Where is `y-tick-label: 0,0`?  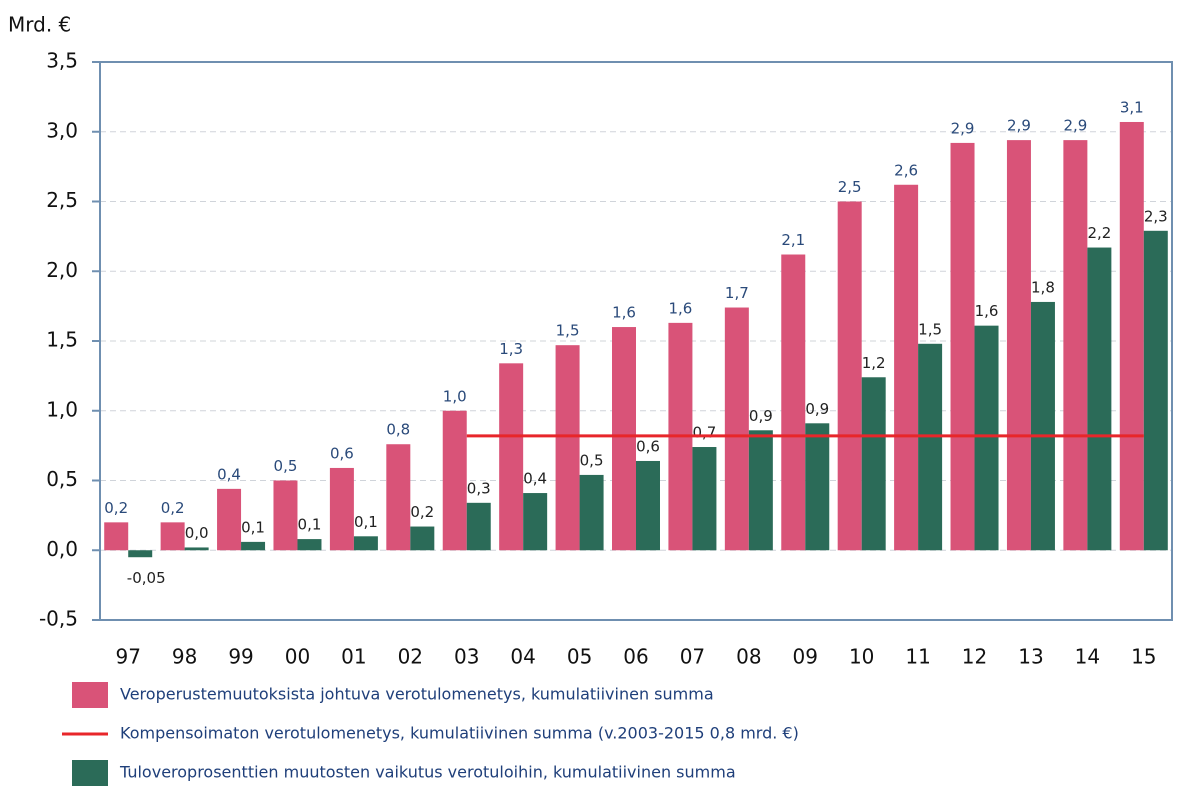 y-tick-label: 0,0 is located at coordinates (62, 549).